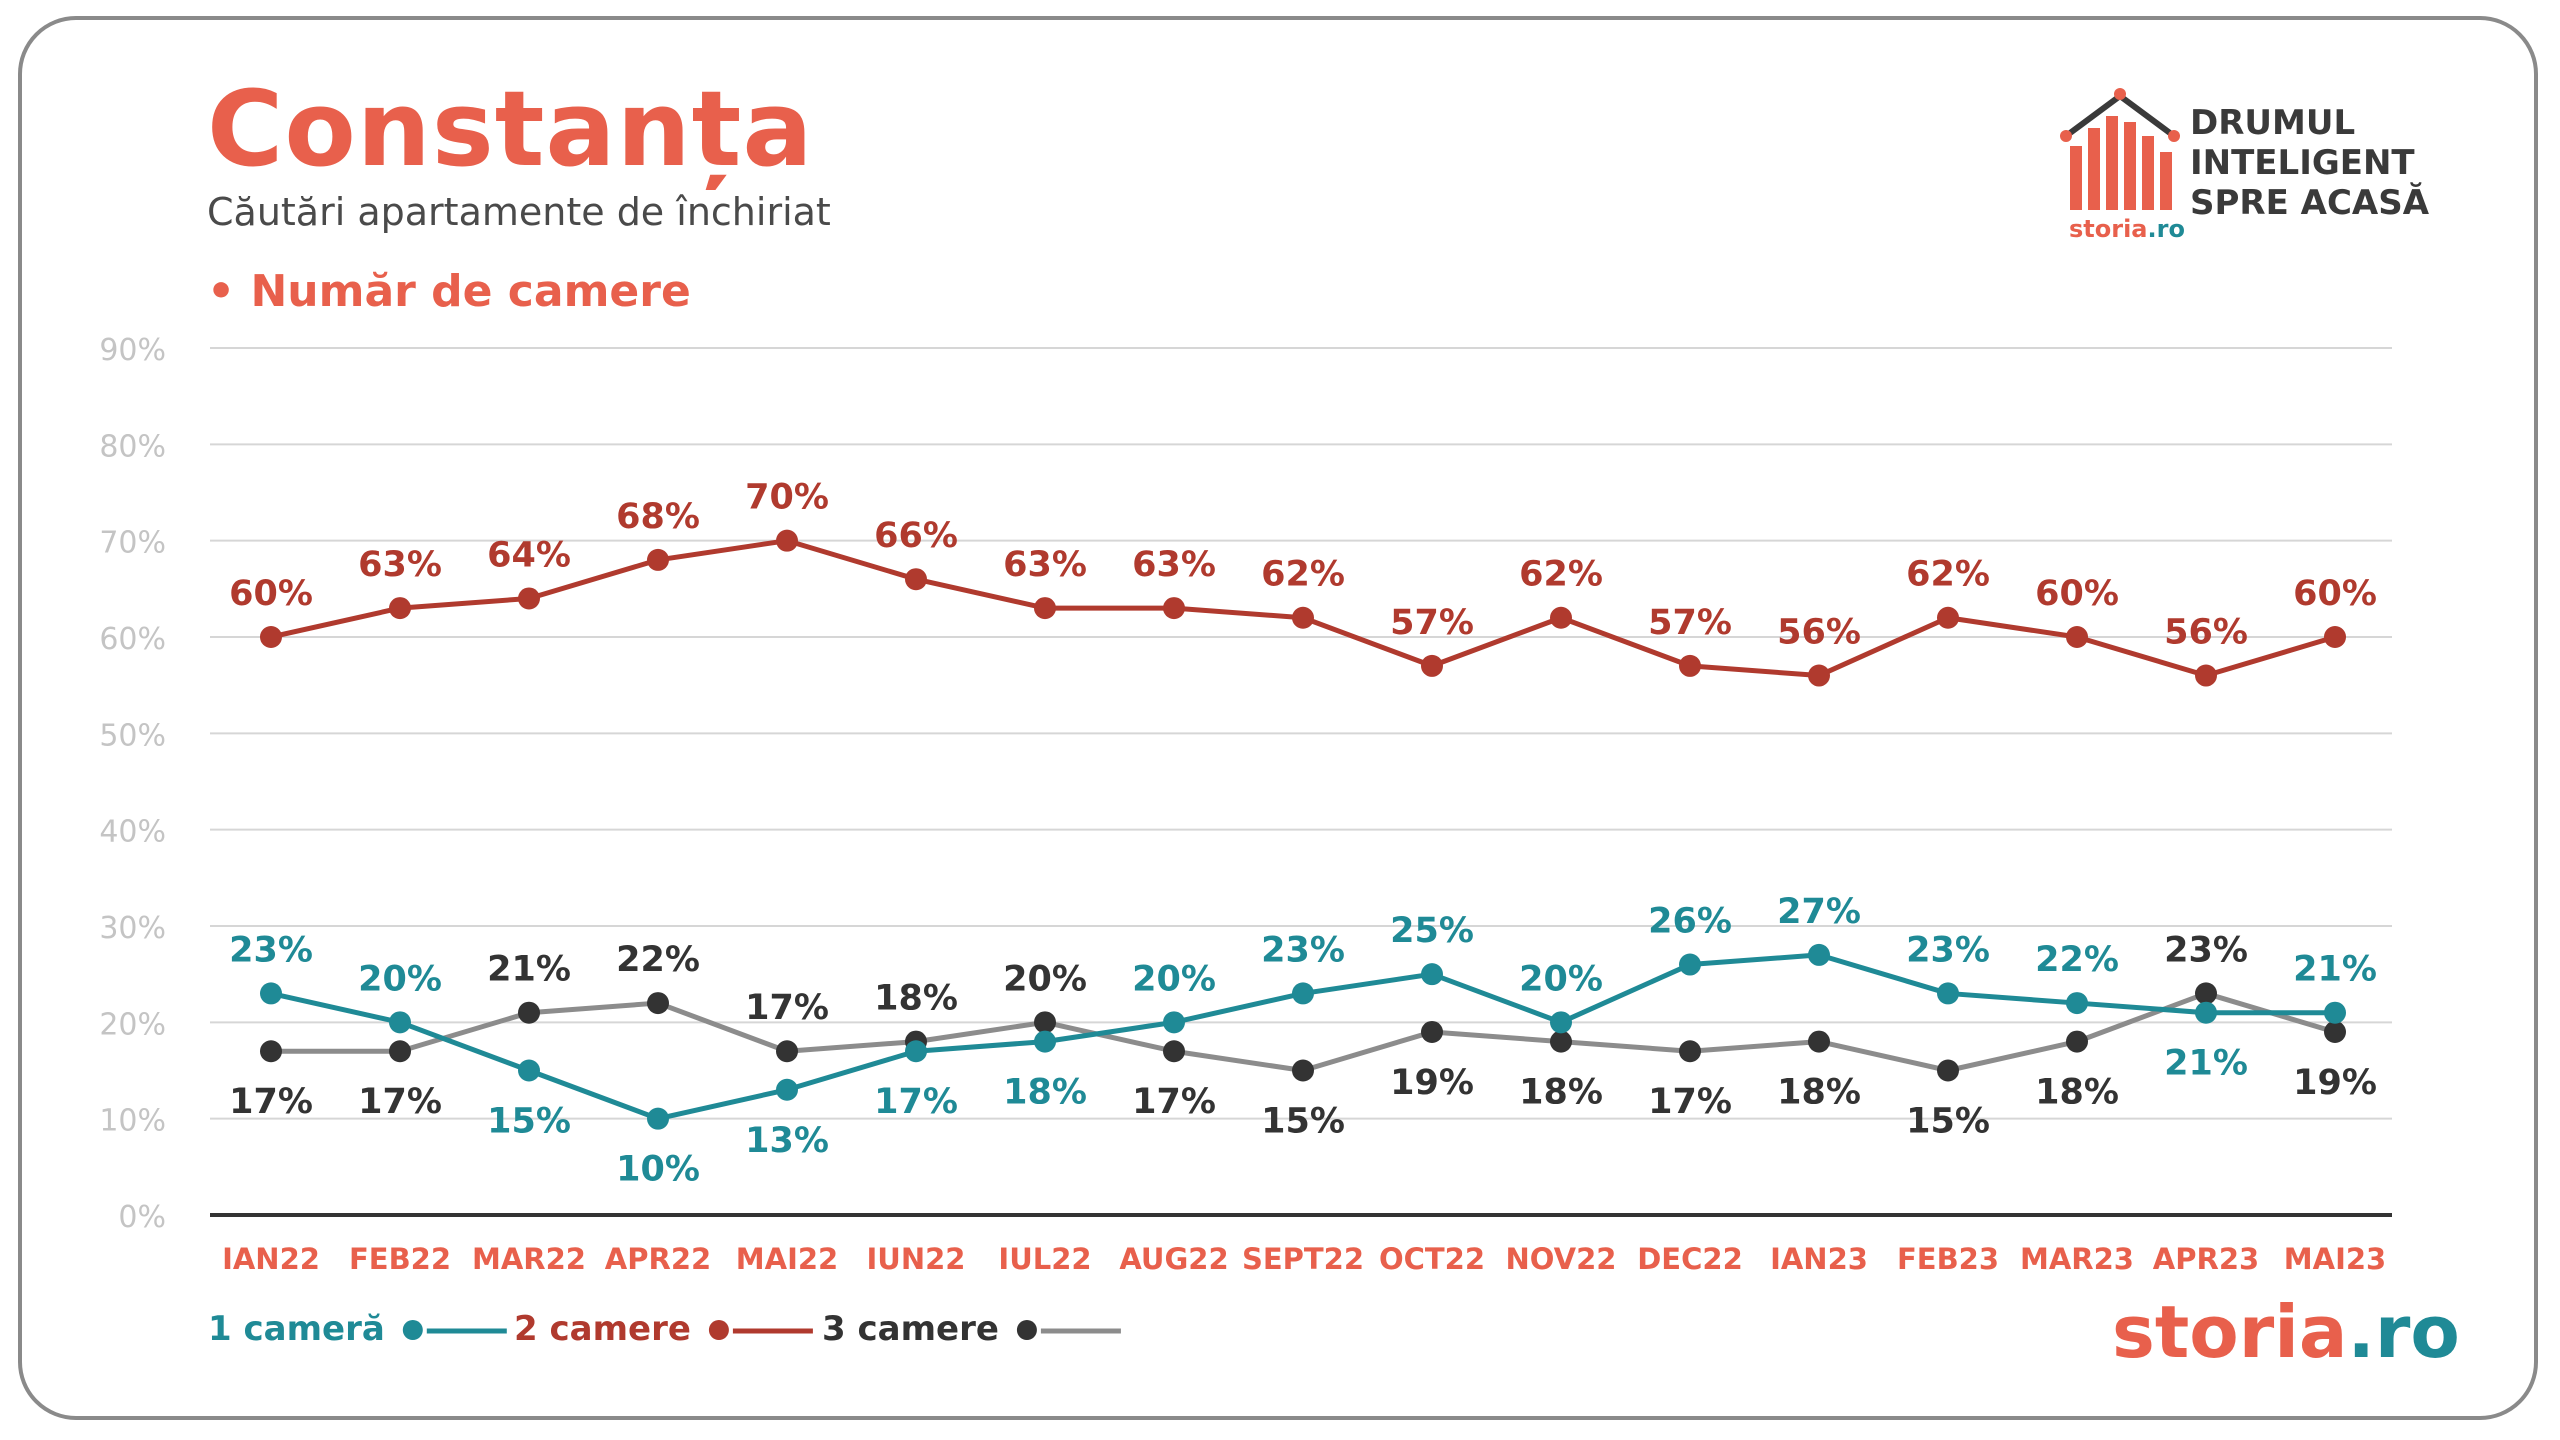 The height and width of the screenshot is (1440, 2560). I want to click on y-tick-label: 80%, so click(132, 446).